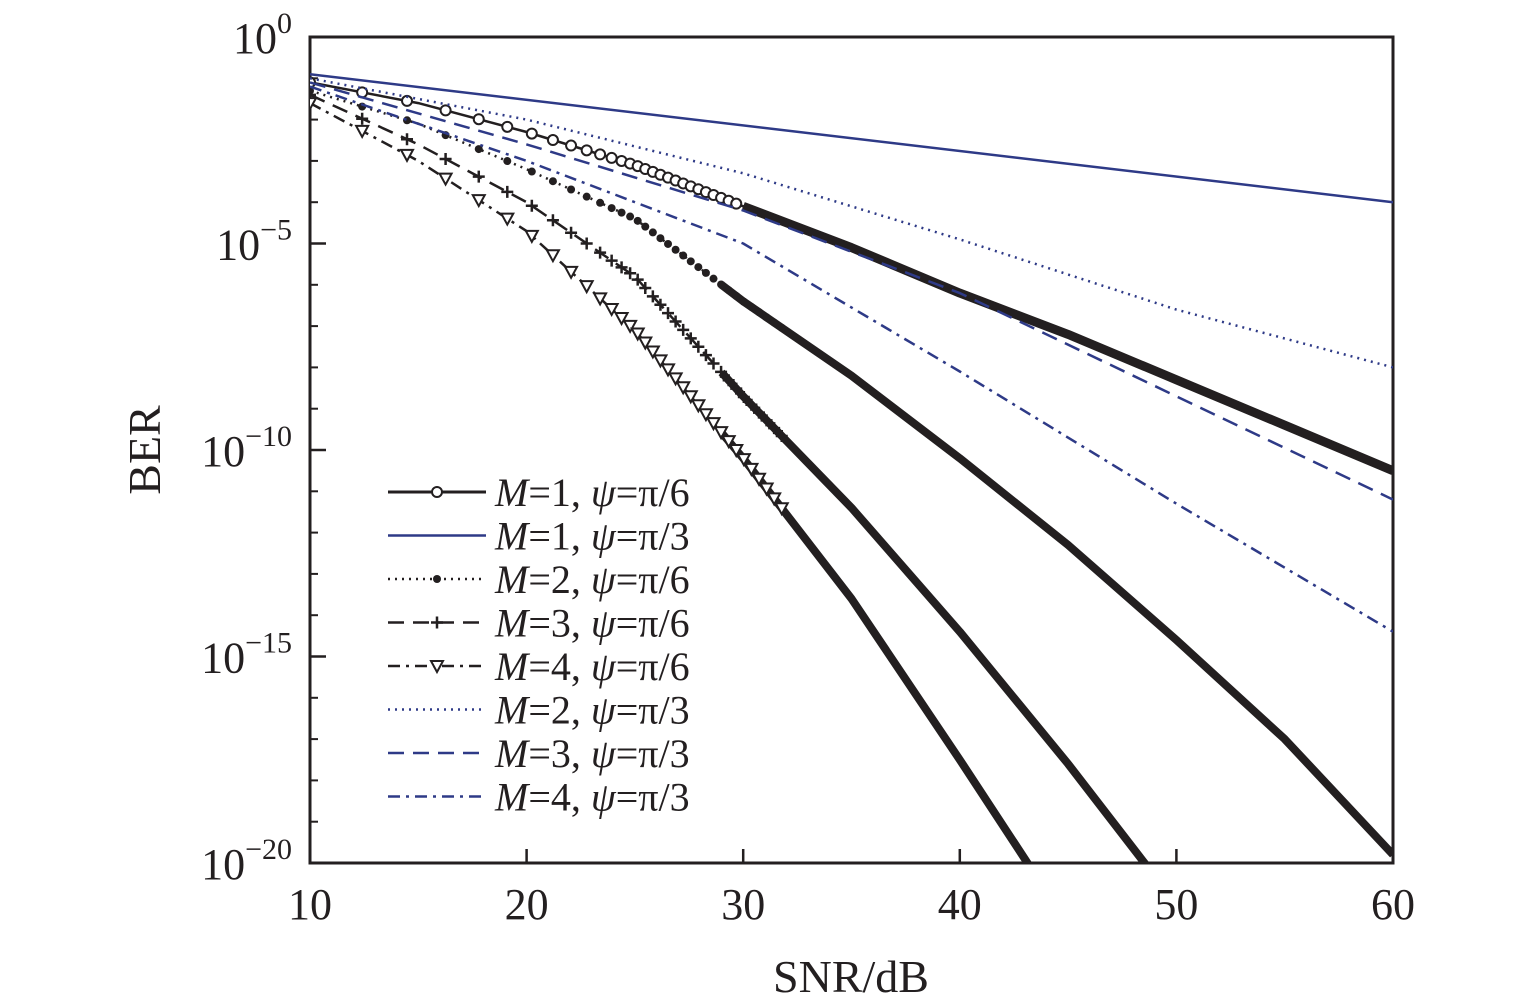 This screenshot has height=1006, width=1535. Describe the element at coordinates (592, 753) in the screenshot. I see `legend-label: M=3, ψ=π/3` at that location.